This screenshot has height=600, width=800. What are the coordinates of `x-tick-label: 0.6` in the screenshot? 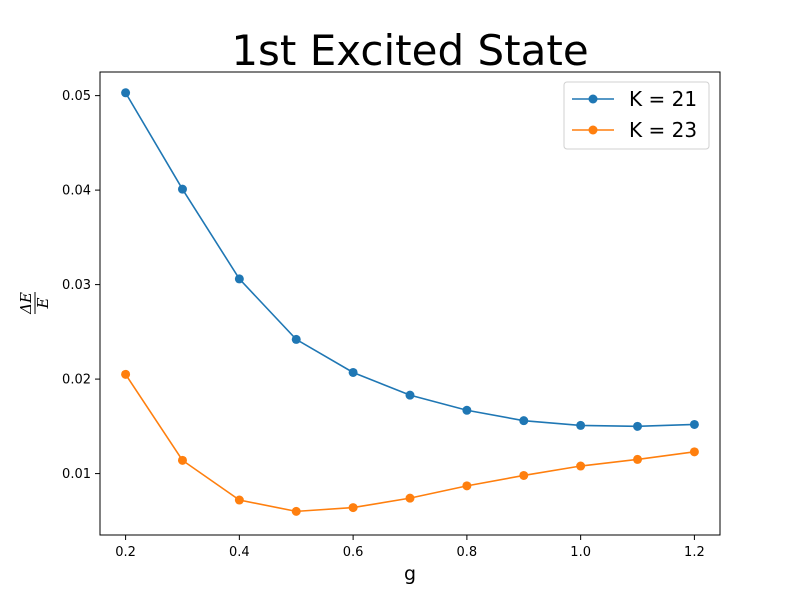 It's located at (353, 552).